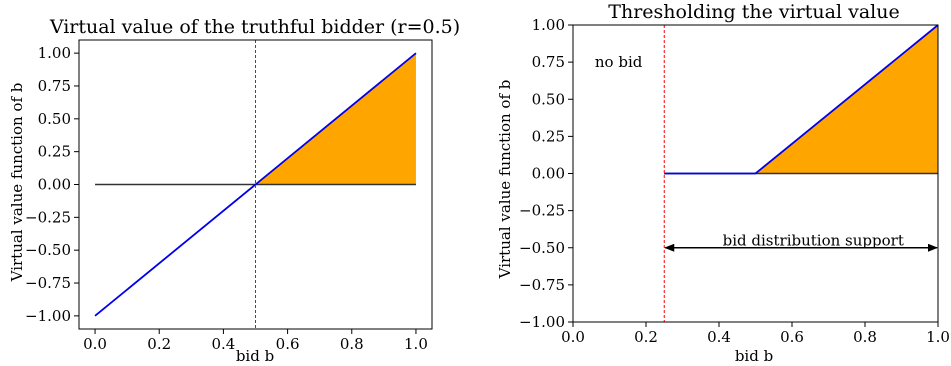 The width and height of the screenshot is (951, 366). Describe the element at coordinates (813, 240) in the screenshot. I see `annotation-text: bid distribution support` at that location.